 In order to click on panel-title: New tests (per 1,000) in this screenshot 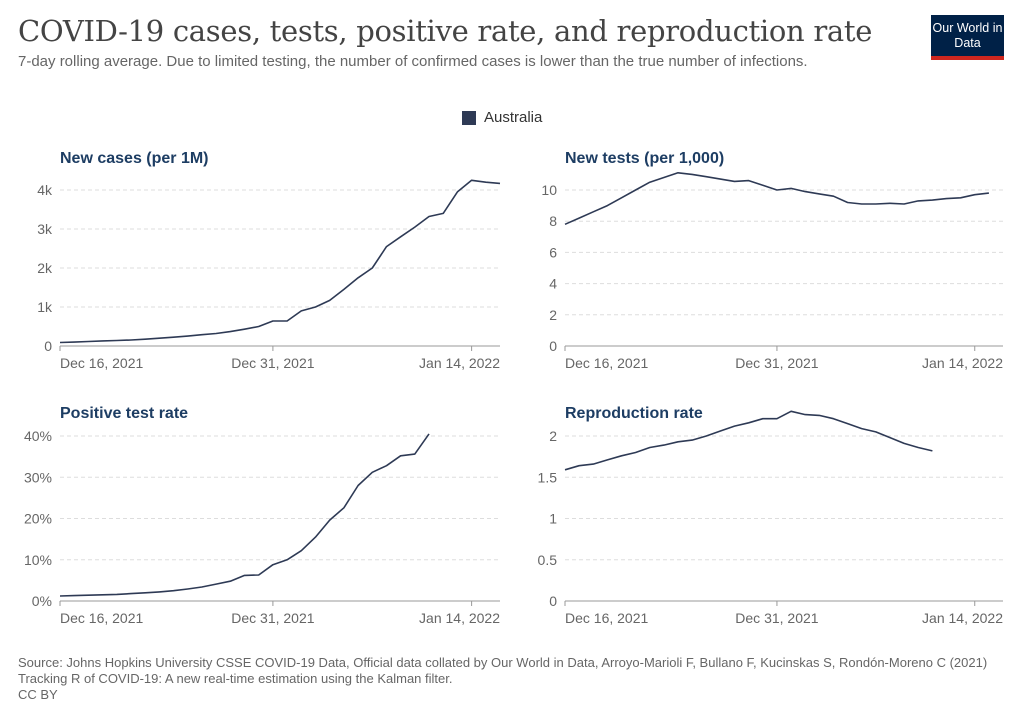, I will do `click(644, 158)`.